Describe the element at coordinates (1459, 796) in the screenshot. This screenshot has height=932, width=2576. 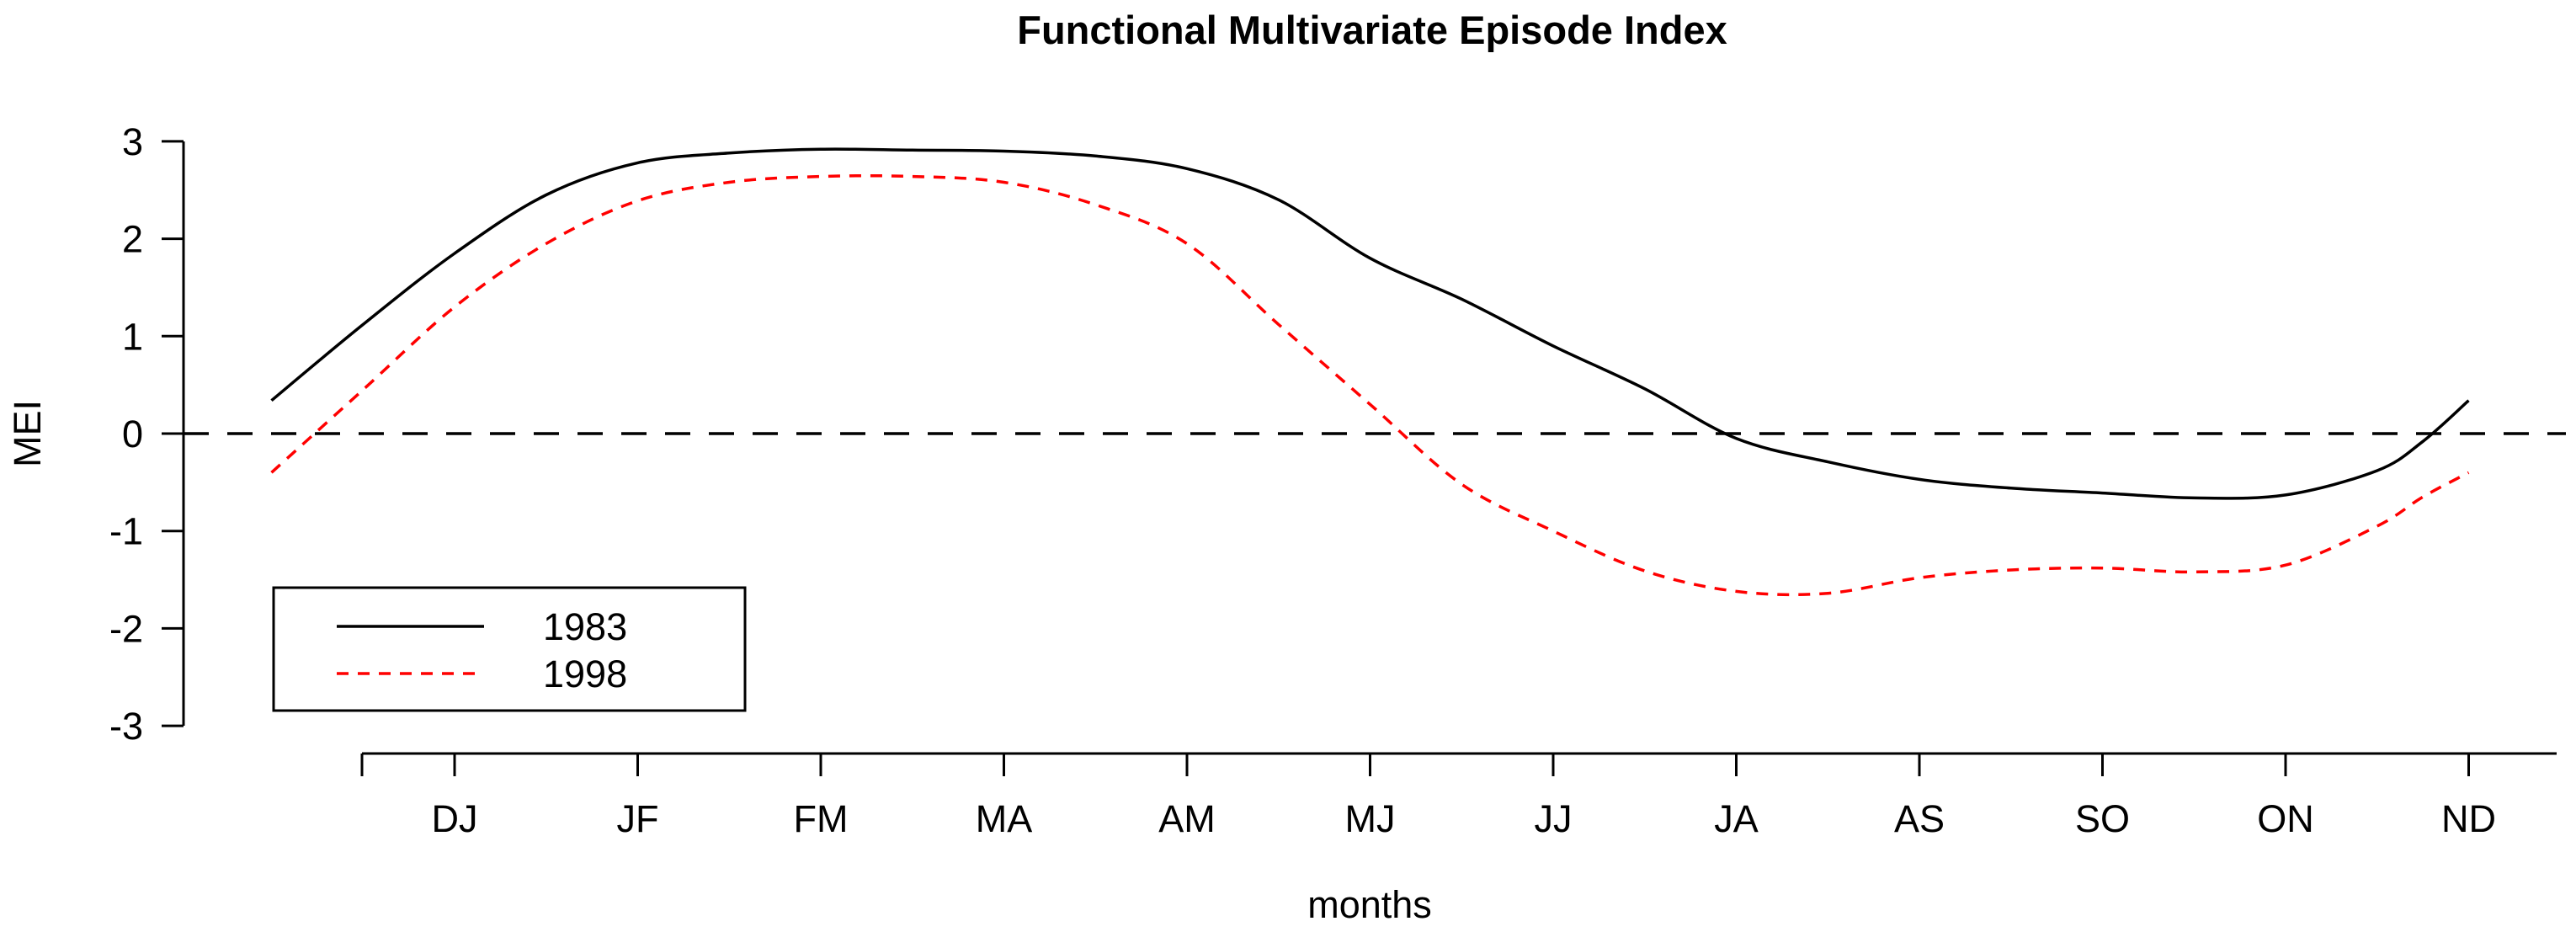
I see `x-axis: DJ JF FM MA AM MJ JJ JA AS SO ON ND` at that location.